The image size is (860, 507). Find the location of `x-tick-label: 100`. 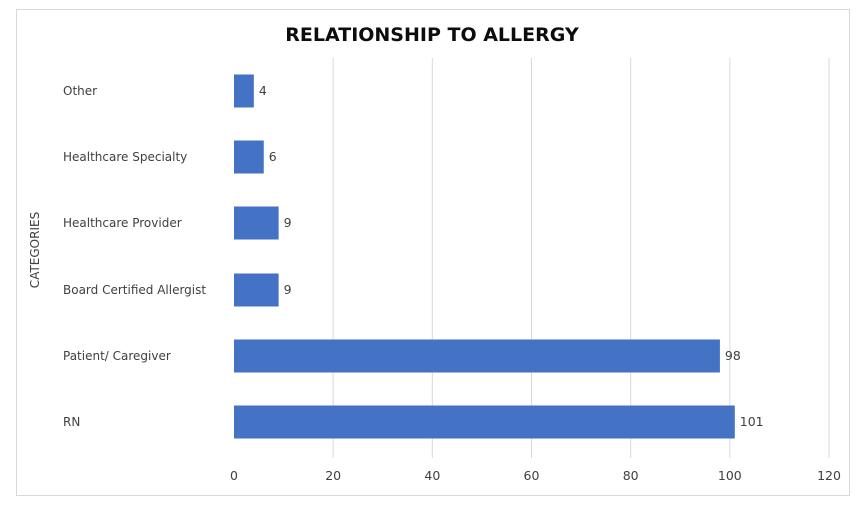

x-tick-label: 100 is located at coordinates (730, 475).